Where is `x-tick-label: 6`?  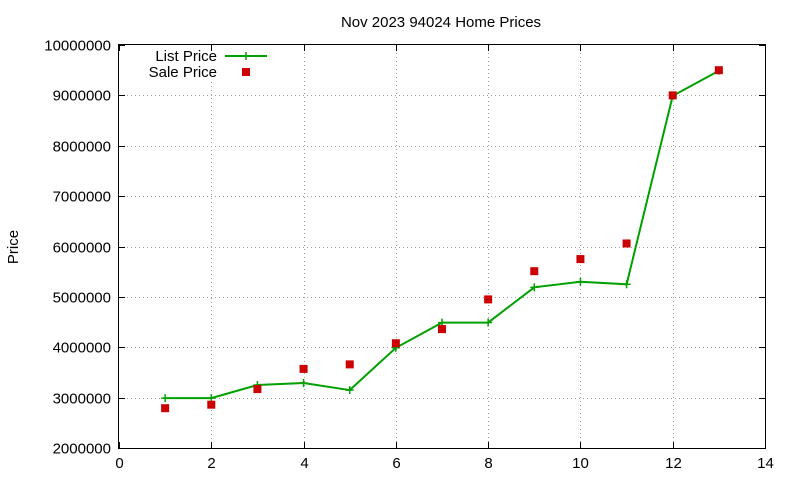 x-tick-label: 6 is located at coordinates (396, 463).